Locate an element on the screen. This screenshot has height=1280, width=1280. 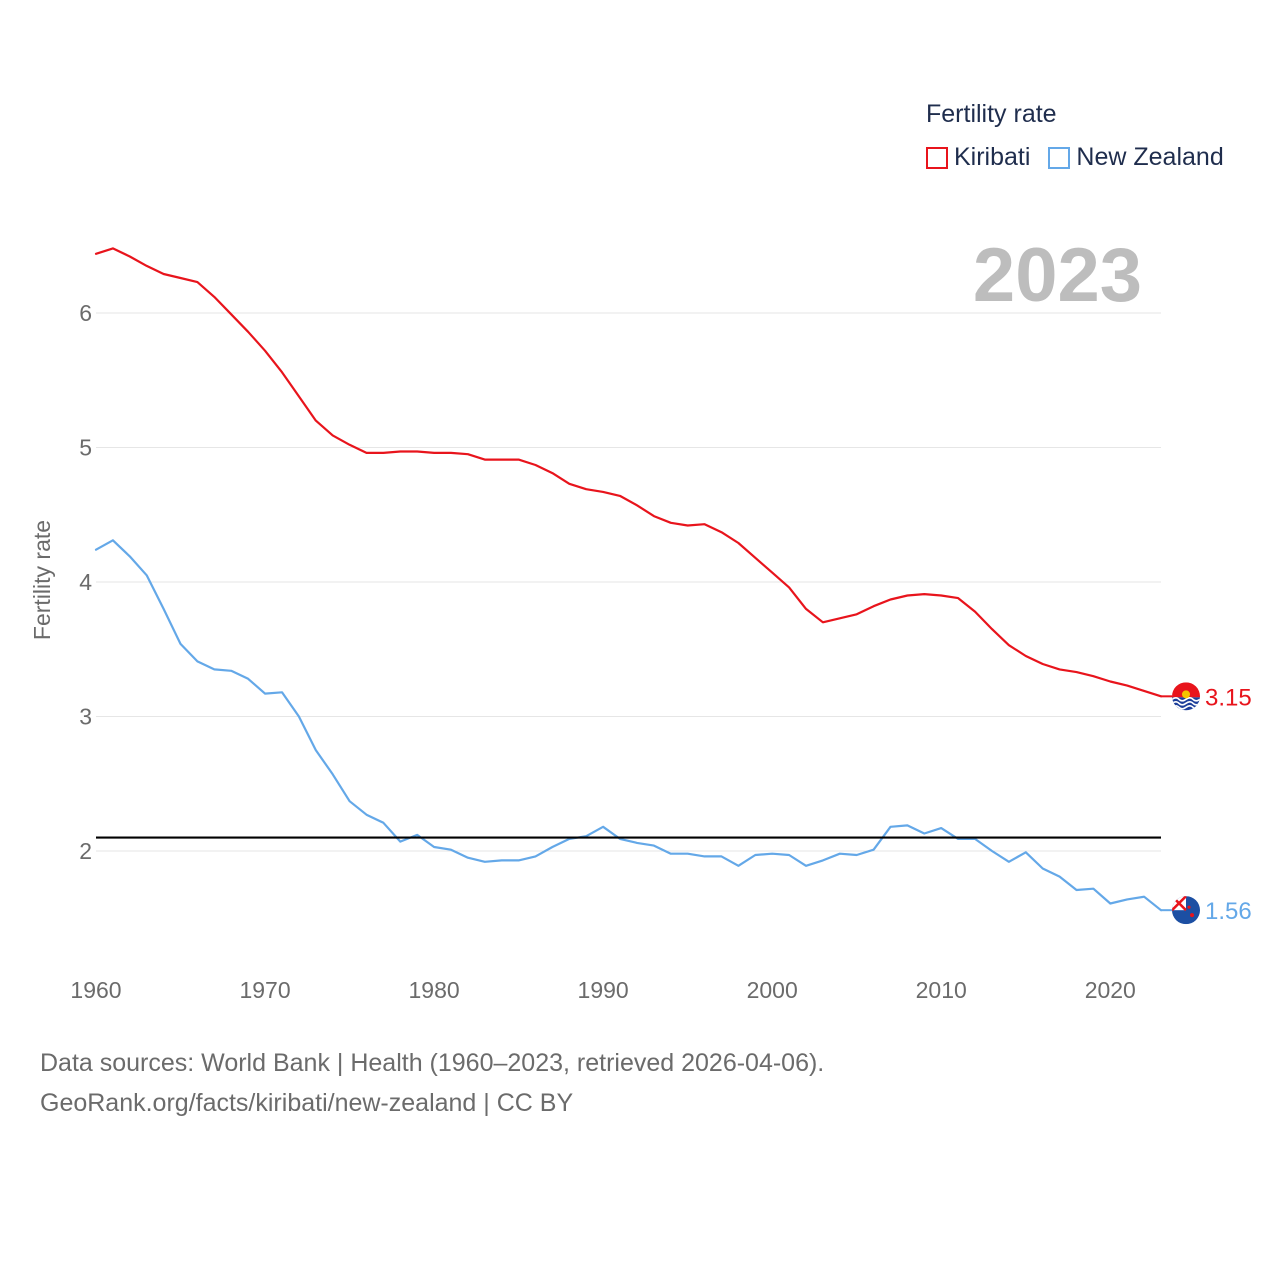
y-tick-label: 2 is located at coordinates (85, 851).